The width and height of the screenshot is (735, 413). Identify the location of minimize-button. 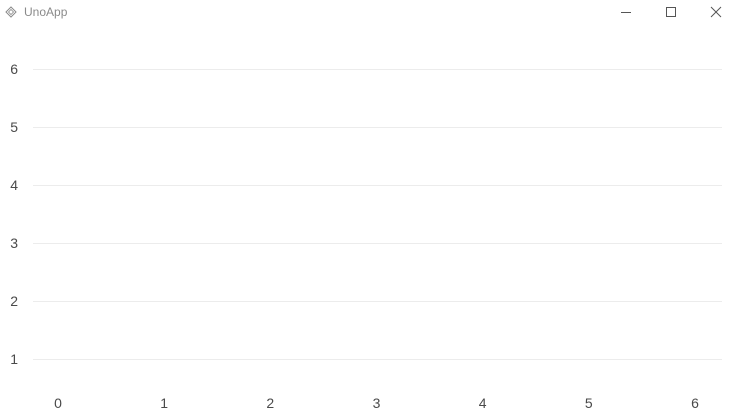
(626, 12).